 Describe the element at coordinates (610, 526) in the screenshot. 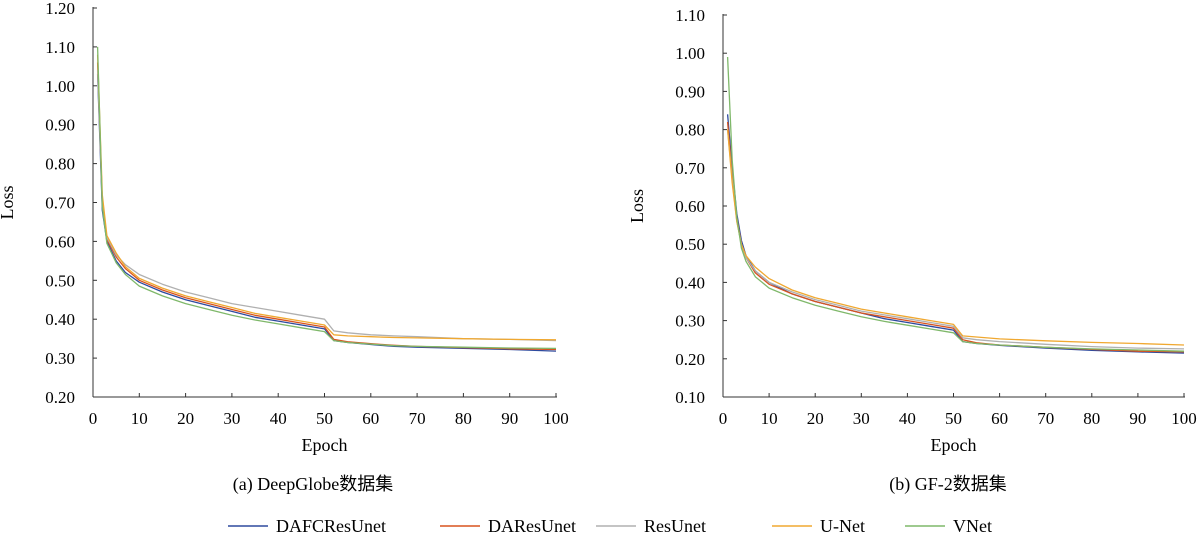

I see `legend: DAFCResUnet DAResUnet ResUnet U-Net VNet` at that location.